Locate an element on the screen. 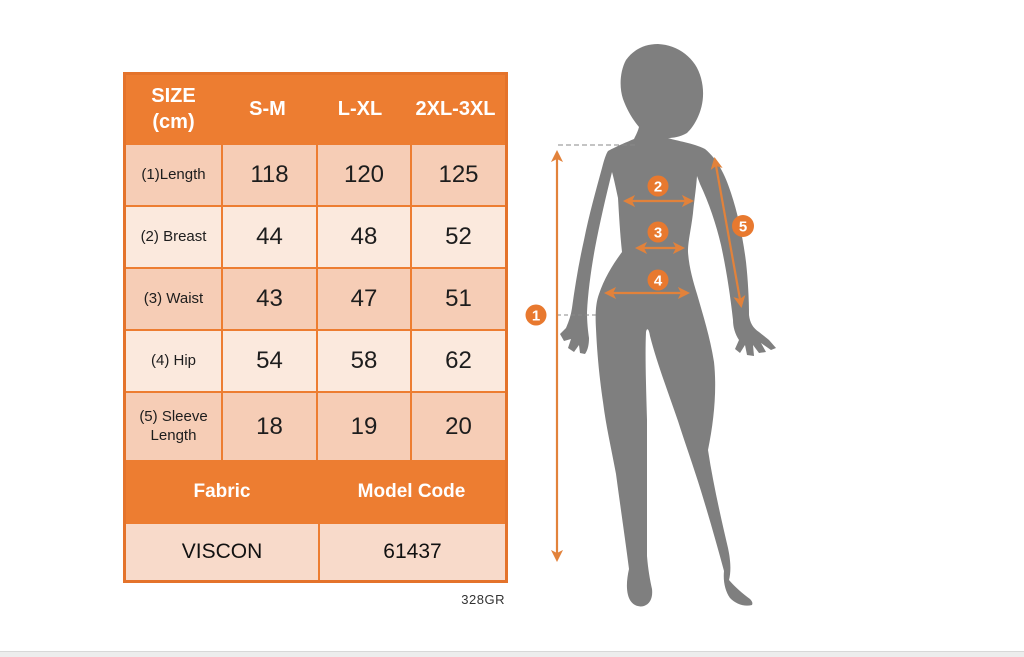 The image size is (1024, 657). sleeve-value-2xl3xl: 20 is located at coordinates (458, 426).